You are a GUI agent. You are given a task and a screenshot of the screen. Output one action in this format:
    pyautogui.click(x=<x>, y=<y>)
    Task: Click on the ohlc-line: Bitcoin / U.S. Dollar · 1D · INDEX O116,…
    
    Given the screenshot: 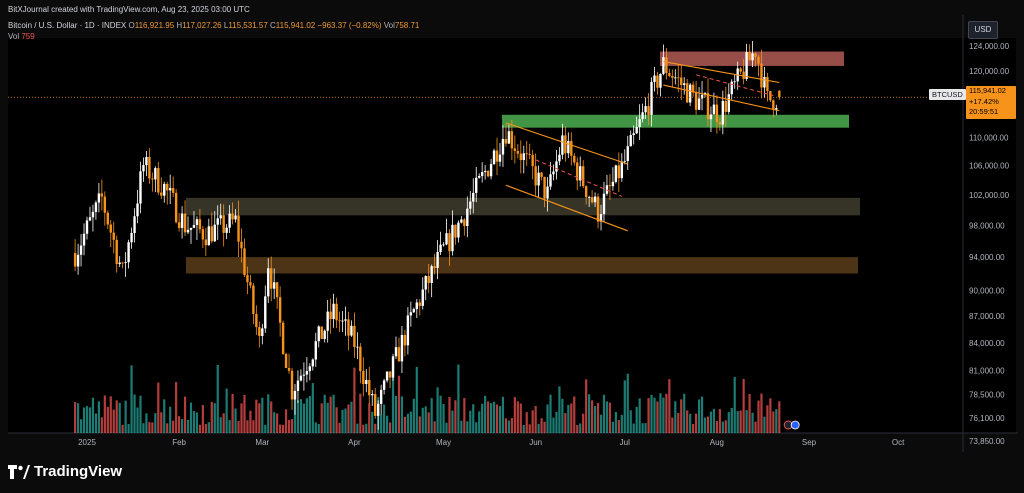 What is the action you would take?
    pyautogui.click(x=213, y=25)
    